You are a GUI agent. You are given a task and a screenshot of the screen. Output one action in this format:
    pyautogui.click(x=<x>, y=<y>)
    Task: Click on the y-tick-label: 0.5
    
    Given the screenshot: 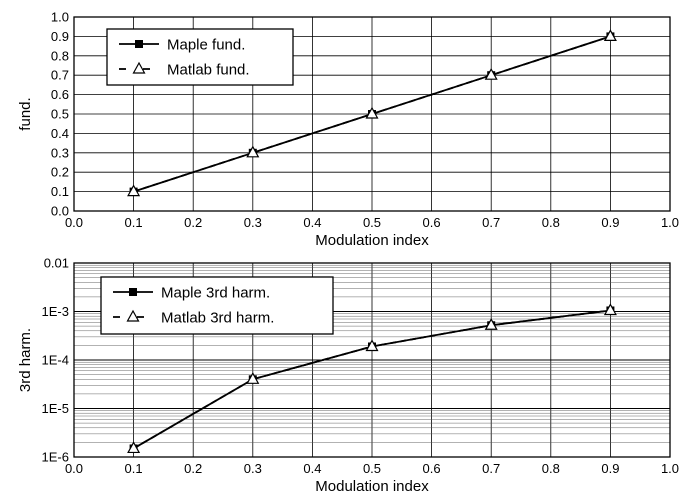 What is the action you would take?
    pyautogui.click(x=60, y=114)
    